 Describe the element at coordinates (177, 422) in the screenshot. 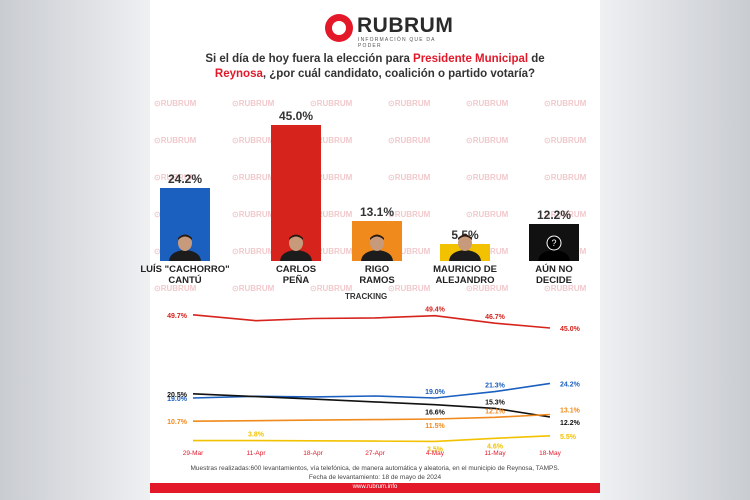

I see `tracking-data-label: 10.7%` at that location.